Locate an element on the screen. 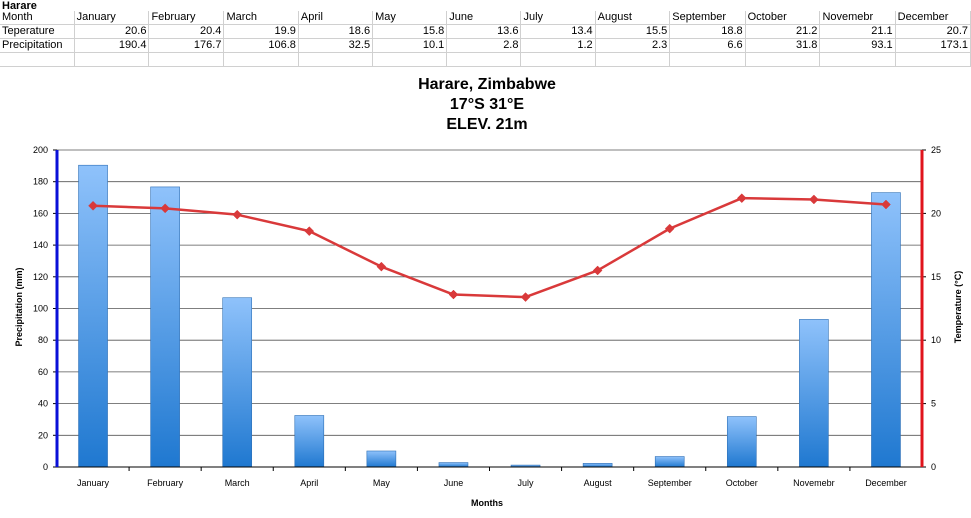 Image resolution: width=971 pixels, height=518 pixels. x-tick-label: August is located at coordinates (598, 483).